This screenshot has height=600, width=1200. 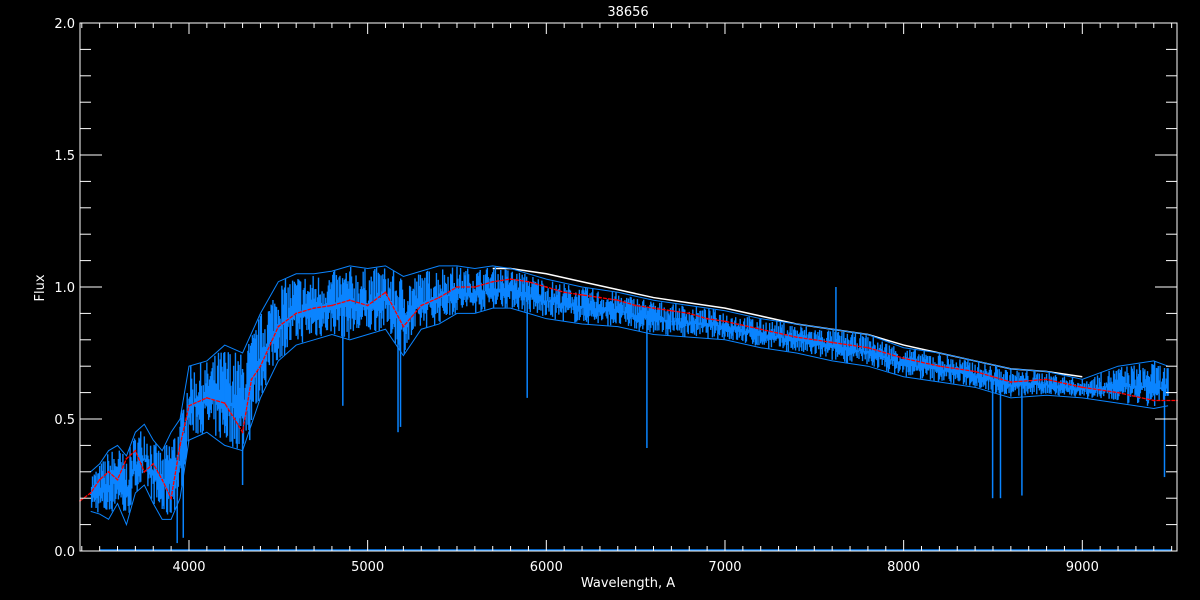 What do you see at coordinates (724, 567) in the screenshot?
I see `x-tick-label: 7000` at bounding box center [724, 567].